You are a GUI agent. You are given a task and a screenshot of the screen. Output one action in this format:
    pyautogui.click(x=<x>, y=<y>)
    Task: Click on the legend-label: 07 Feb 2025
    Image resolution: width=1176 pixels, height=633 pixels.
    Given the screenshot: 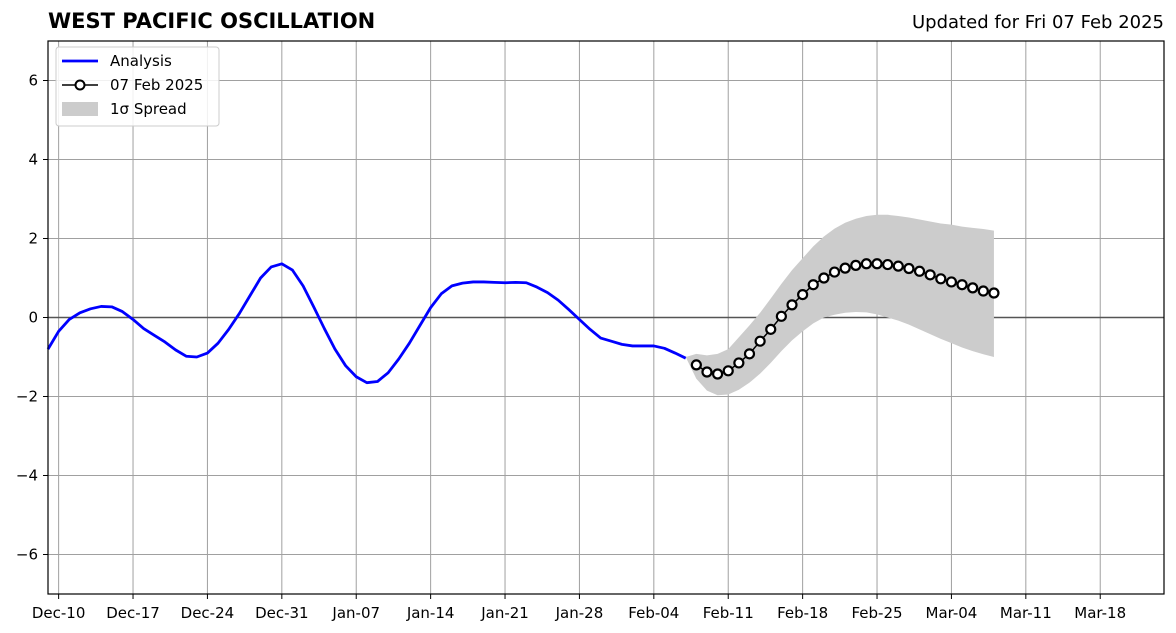 What is the action you would take?
    pyautogui.click(x=156, y=85)
    